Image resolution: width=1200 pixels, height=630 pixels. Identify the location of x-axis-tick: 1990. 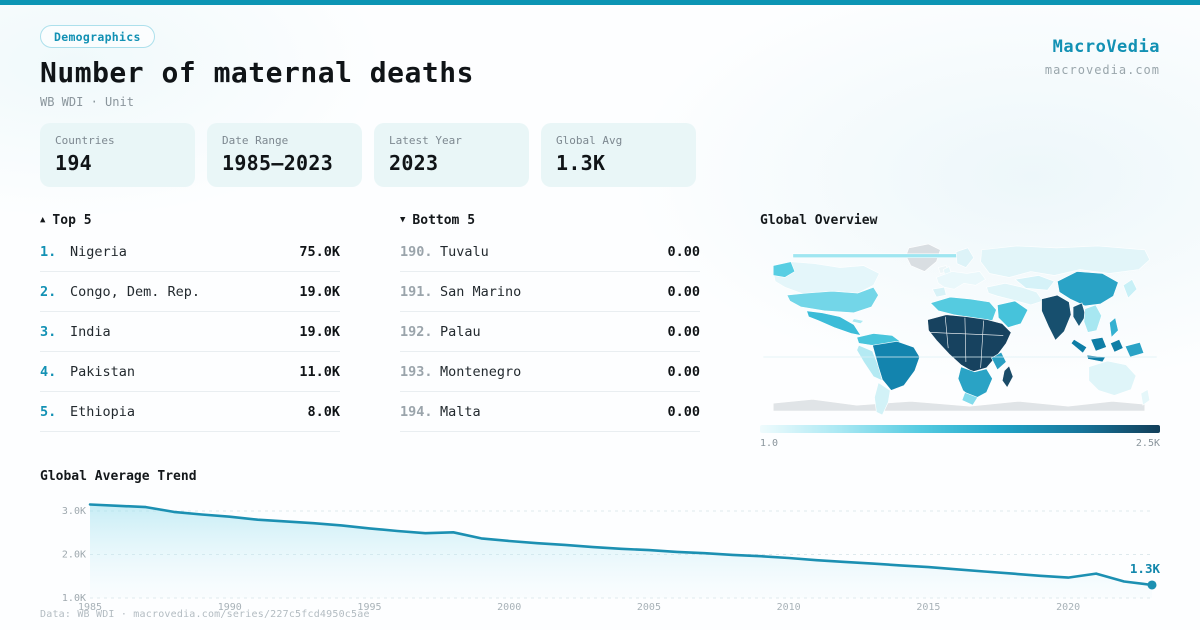
(230, 607).